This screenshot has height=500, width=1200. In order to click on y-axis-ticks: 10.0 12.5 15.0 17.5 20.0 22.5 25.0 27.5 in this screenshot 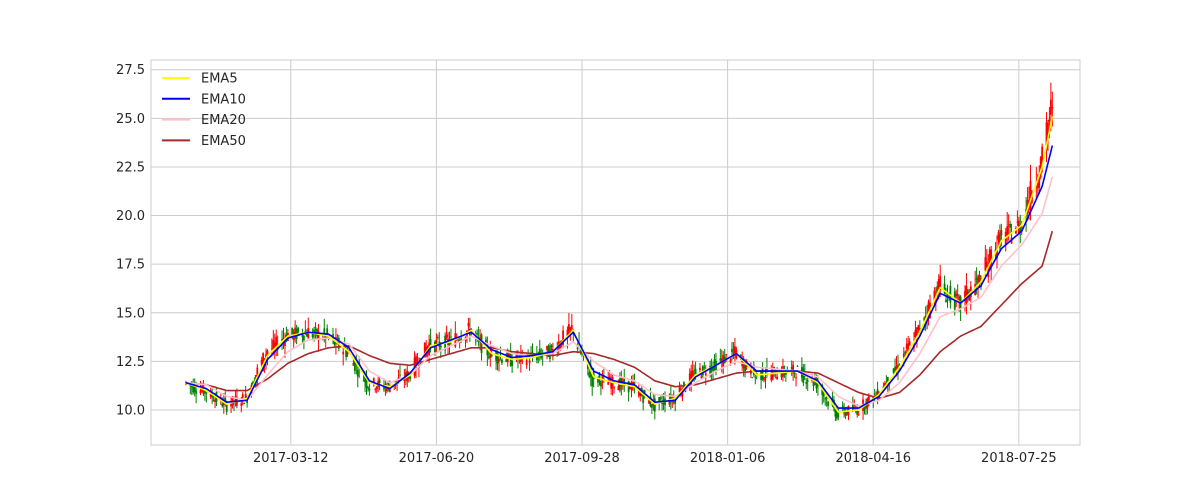, I will do `click(130, 240)`.